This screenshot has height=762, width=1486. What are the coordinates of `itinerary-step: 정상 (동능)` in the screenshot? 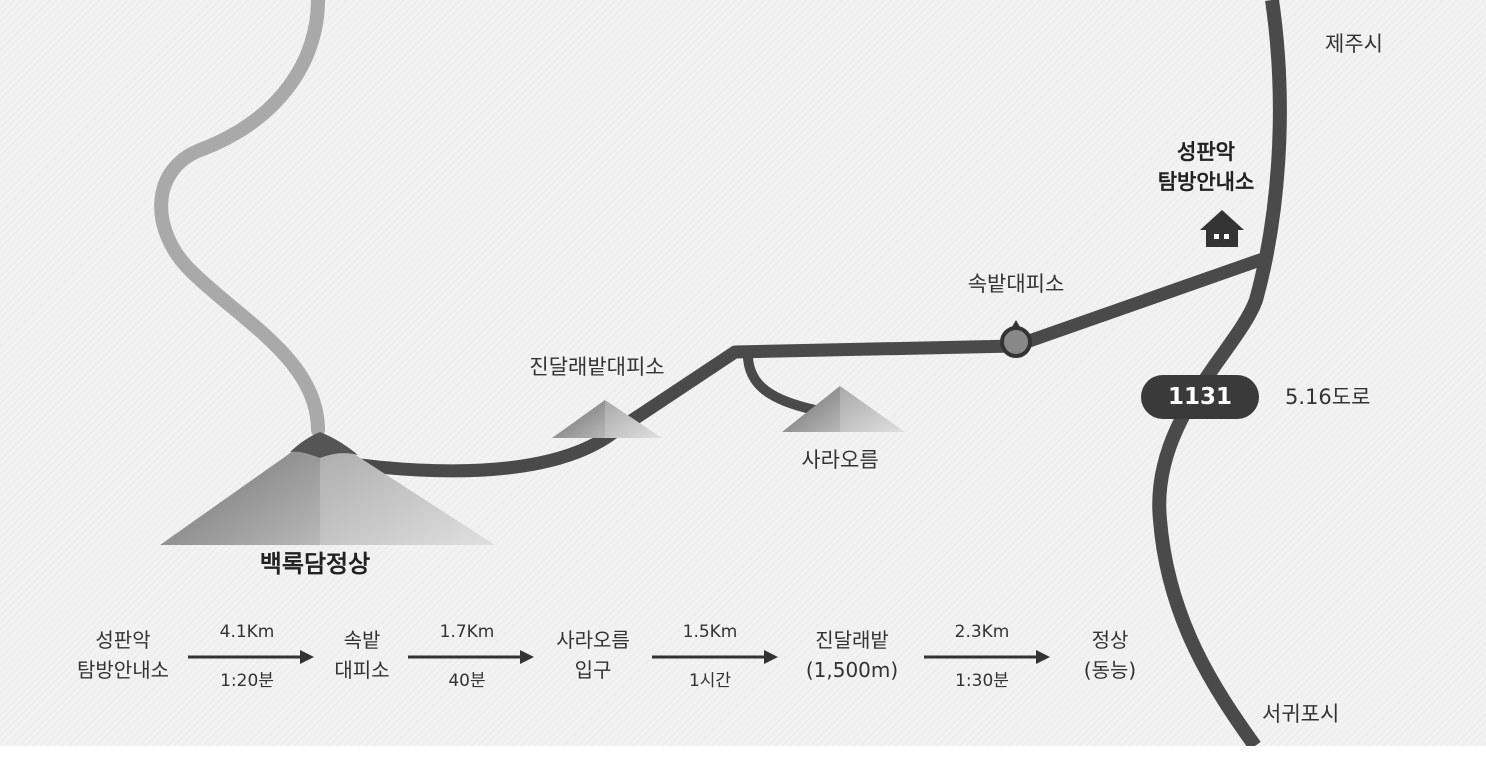 It's located at (1110, 655).